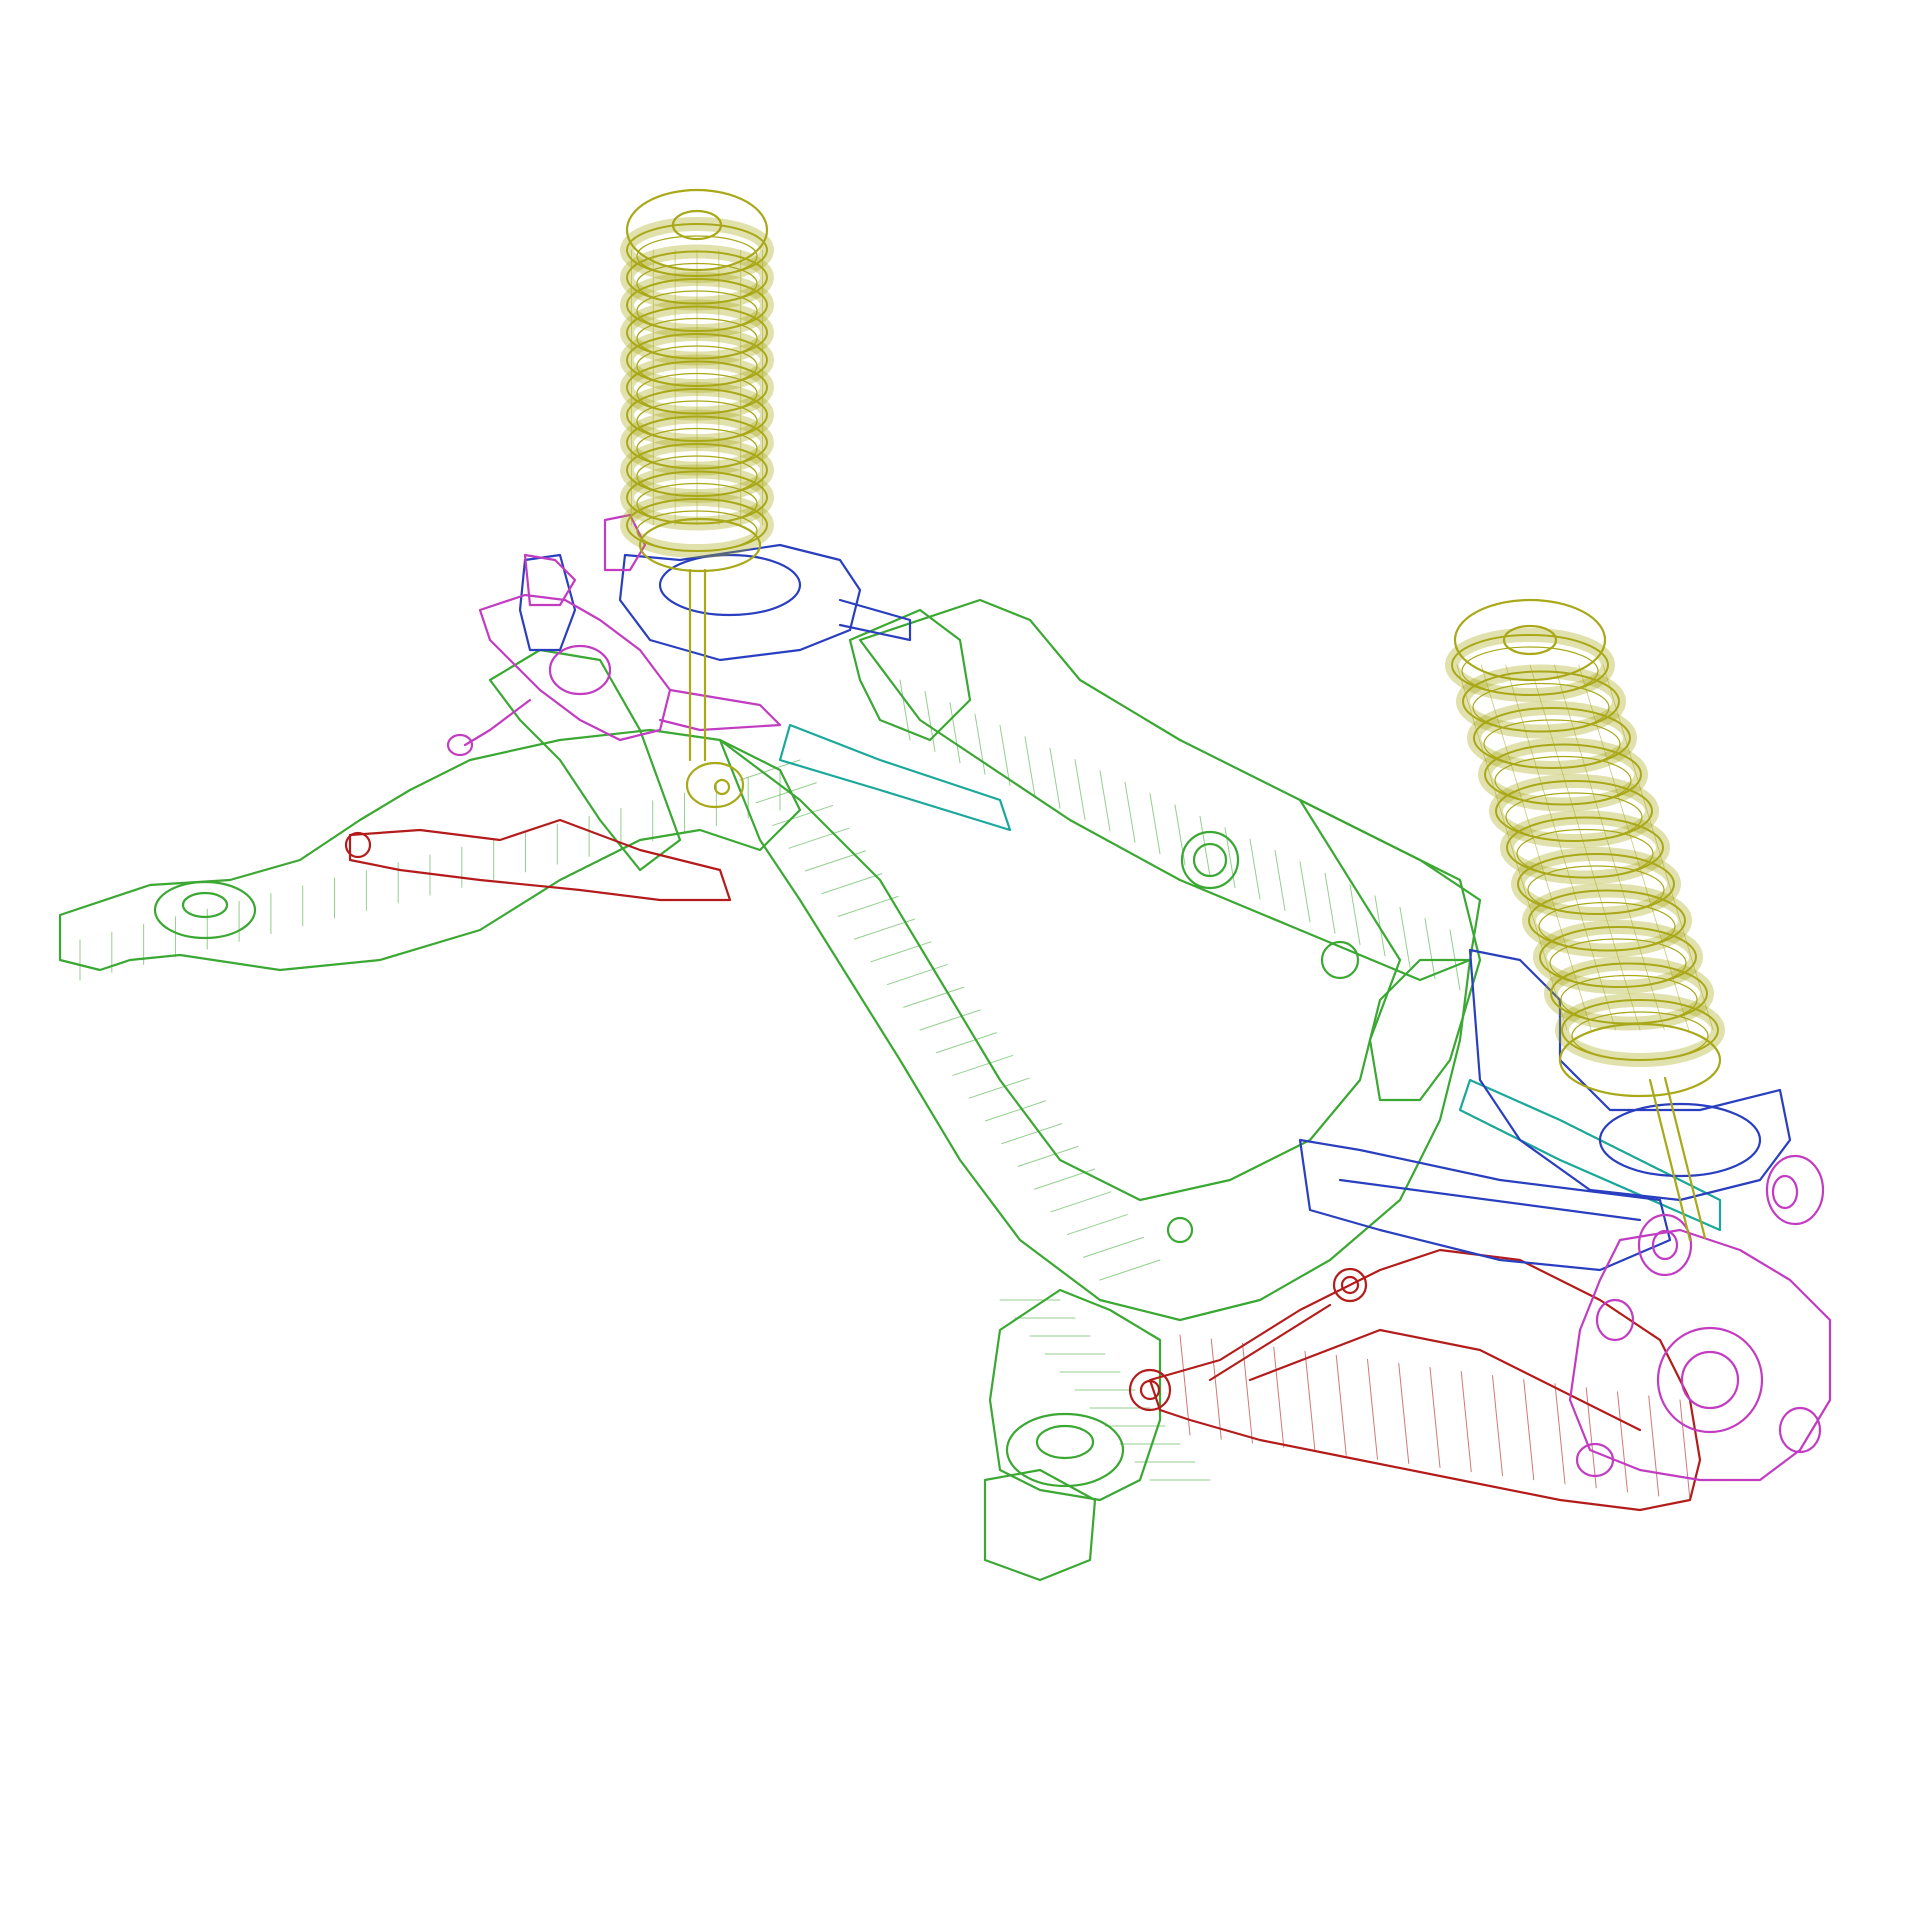 This screenshot has width=1920, height=1920. I want to click on left-knuckle-lower-arm, so click(497, 722).